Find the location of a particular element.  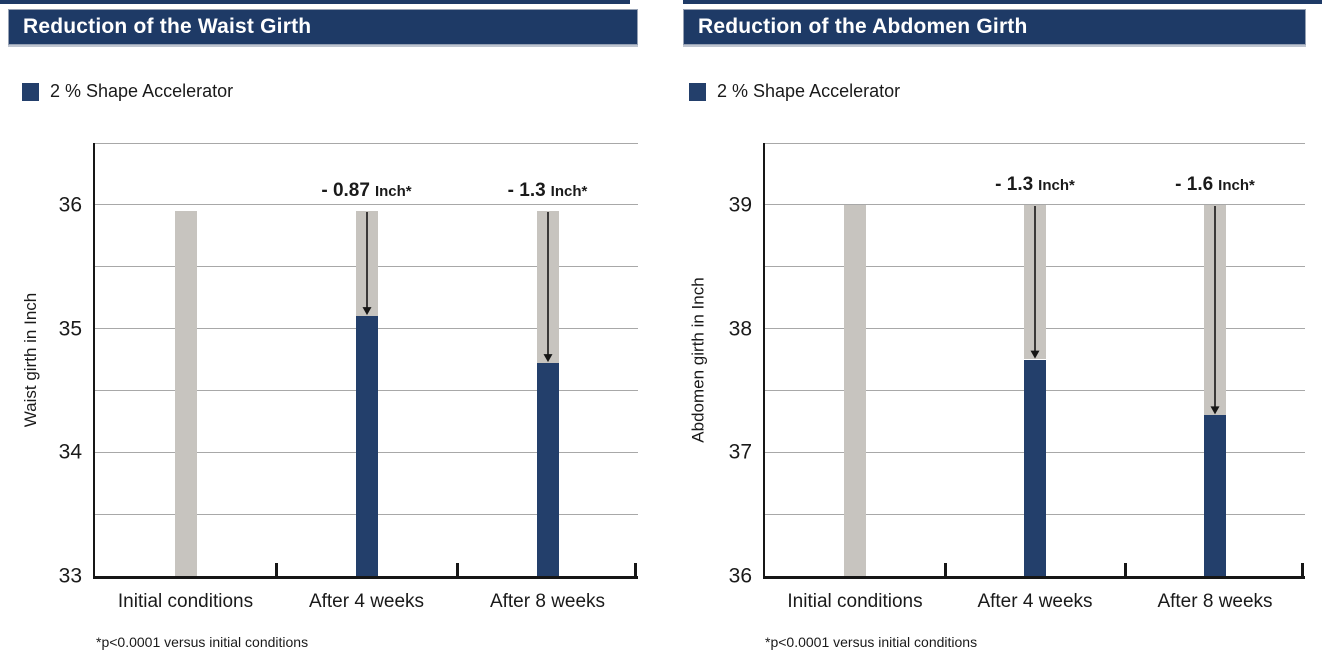

y-axis-tick-label: 33 is located at coordinates (70, 576).